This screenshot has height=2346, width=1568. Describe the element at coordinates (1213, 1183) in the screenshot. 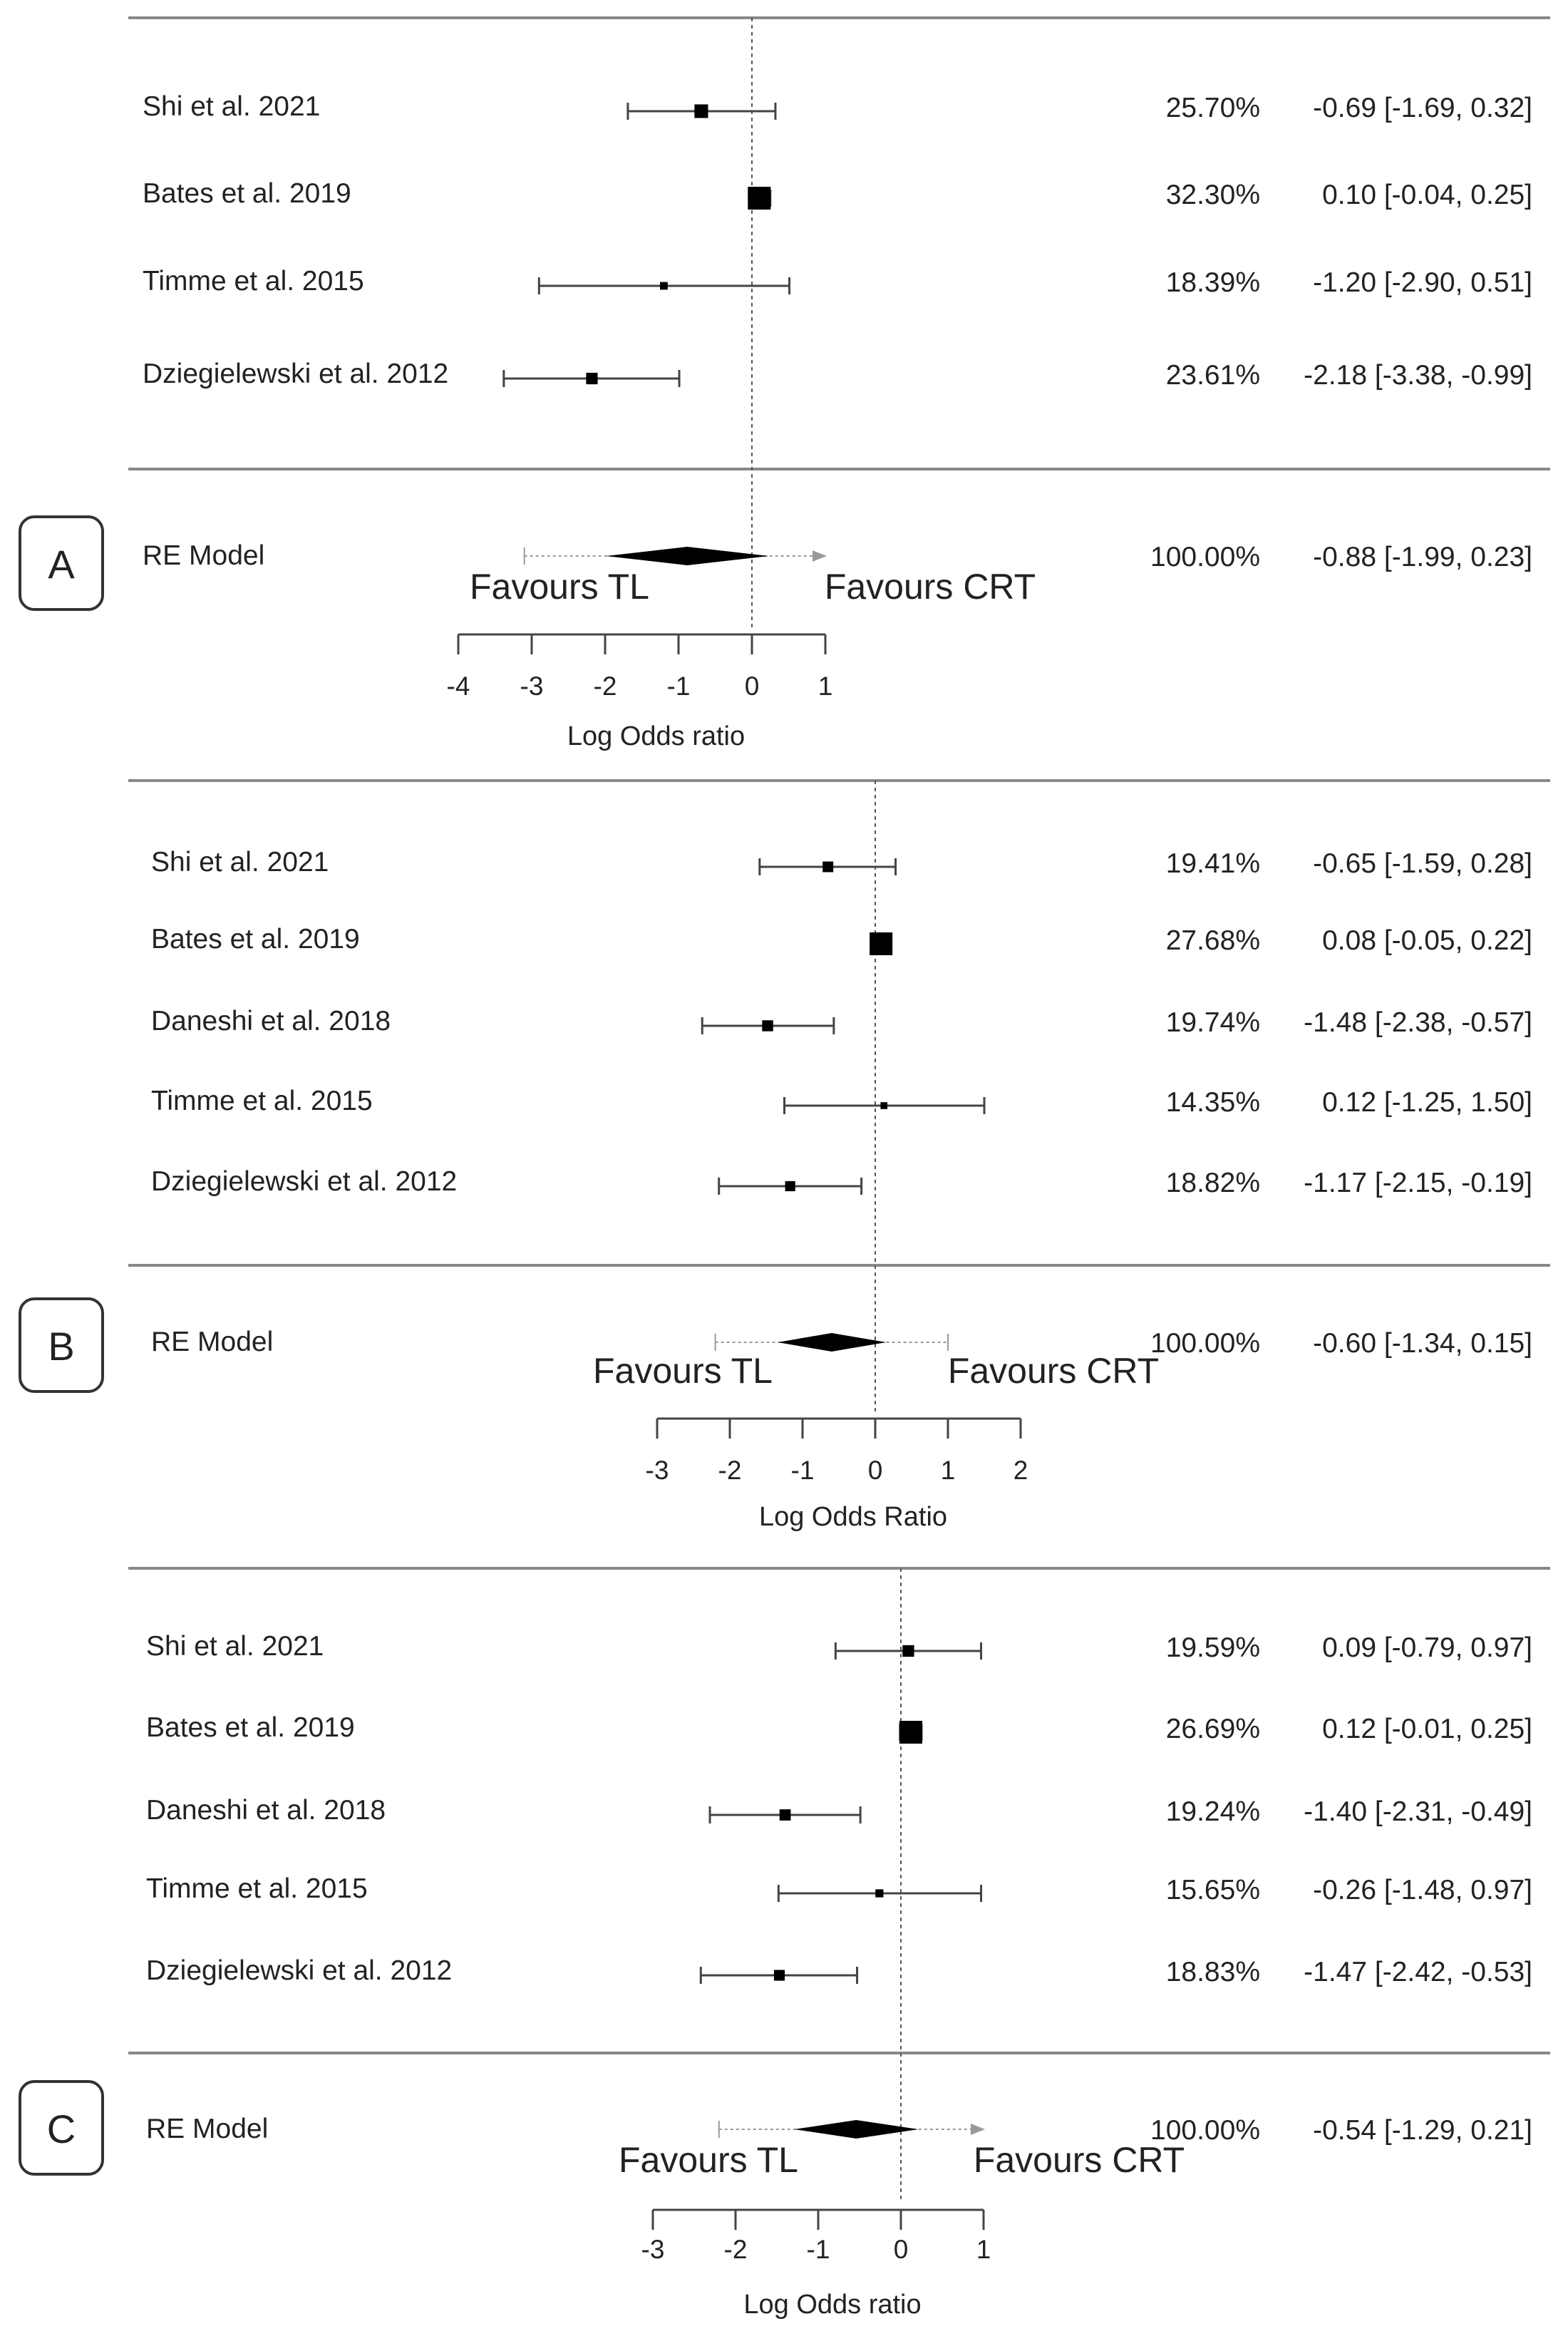

I see `study-weight: 18.82%` at that location.